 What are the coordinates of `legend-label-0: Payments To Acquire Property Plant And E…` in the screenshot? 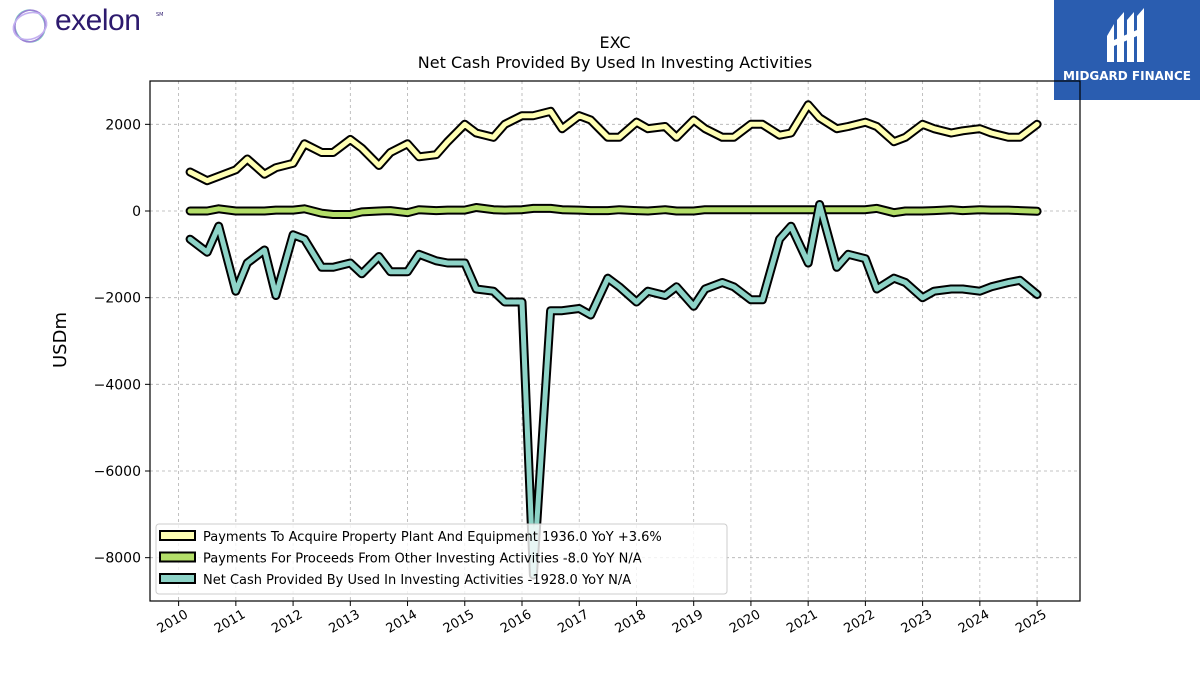 It's located at (432, 537).